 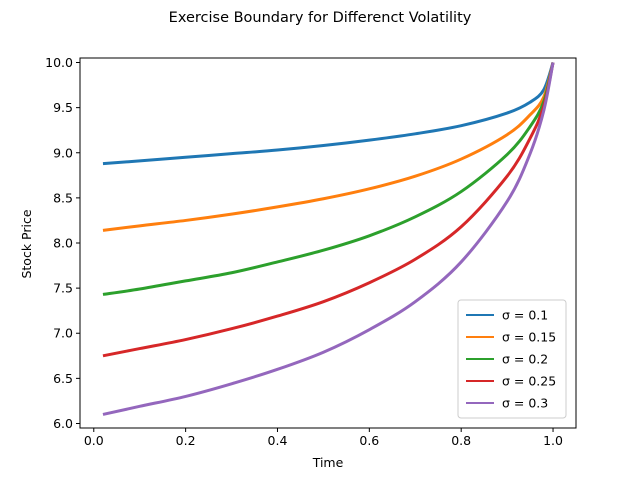 I want to click on legend-label: σ = 0.2, so click(x=525, y=359).